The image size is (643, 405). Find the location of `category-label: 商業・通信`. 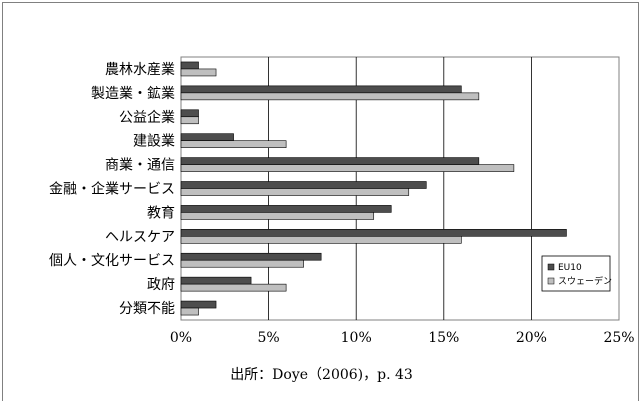

category-label: 商業・通信 is located at coordinates (140, 166).